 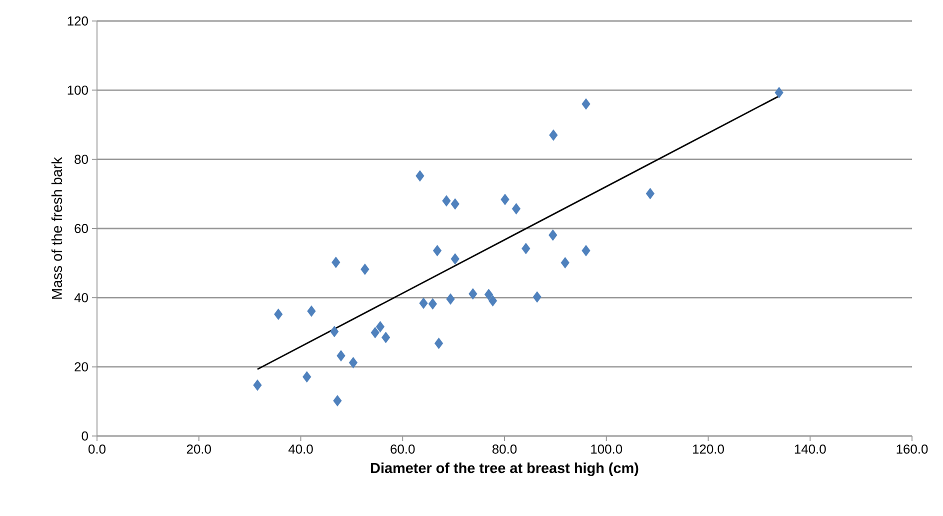 What do you see at coordinates (300, 449) in the screenshot?
I see `x-tick-label: 40.0` at bounding box center [300, 449].